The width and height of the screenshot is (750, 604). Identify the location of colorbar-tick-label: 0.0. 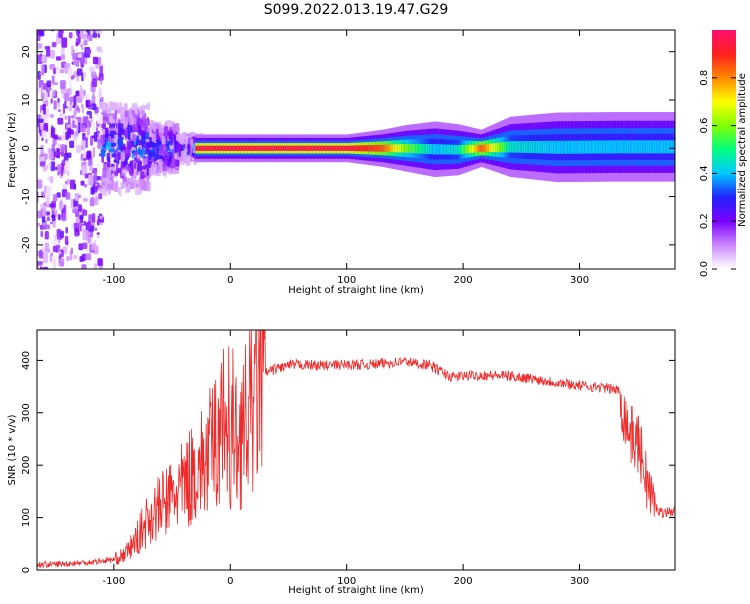
(704, 269).